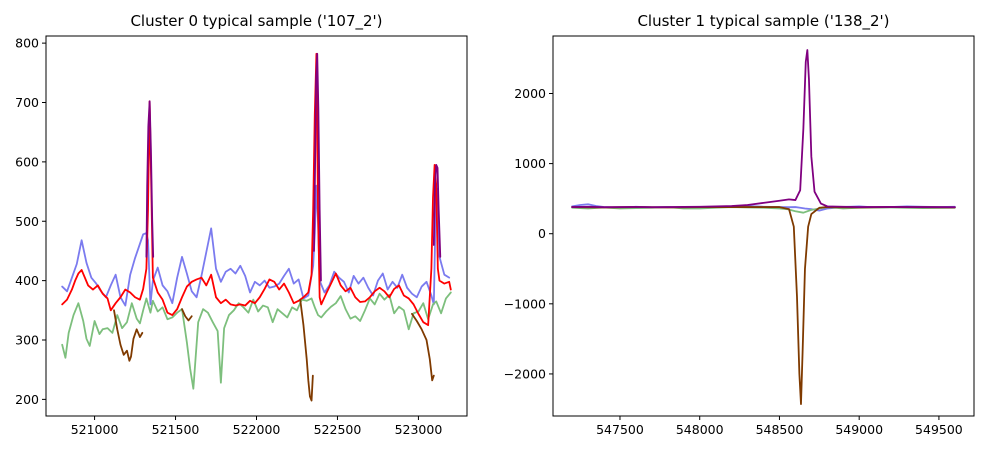  What do you see at coordinates (780, 429) in the screenshot?
I see `x-tick-label: 548500` at bounding box center [780, 429].